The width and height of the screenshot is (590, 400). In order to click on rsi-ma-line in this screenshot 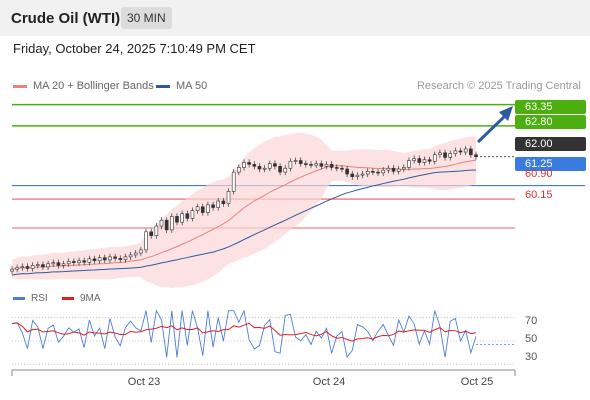, I will do `click(244, 332)`.